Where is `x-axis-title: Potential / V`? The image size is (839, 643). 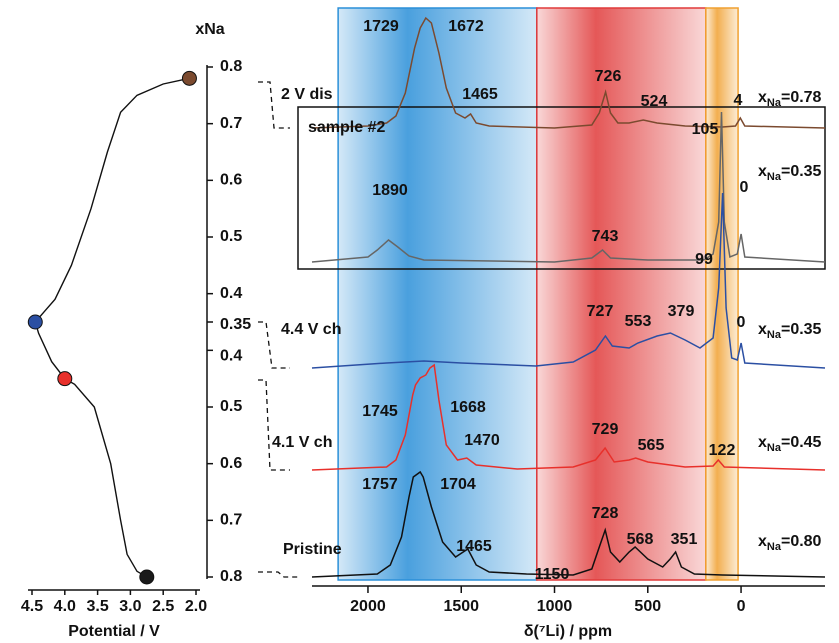 x-axis-title: Potential / V is located at coordinates (114, 631).